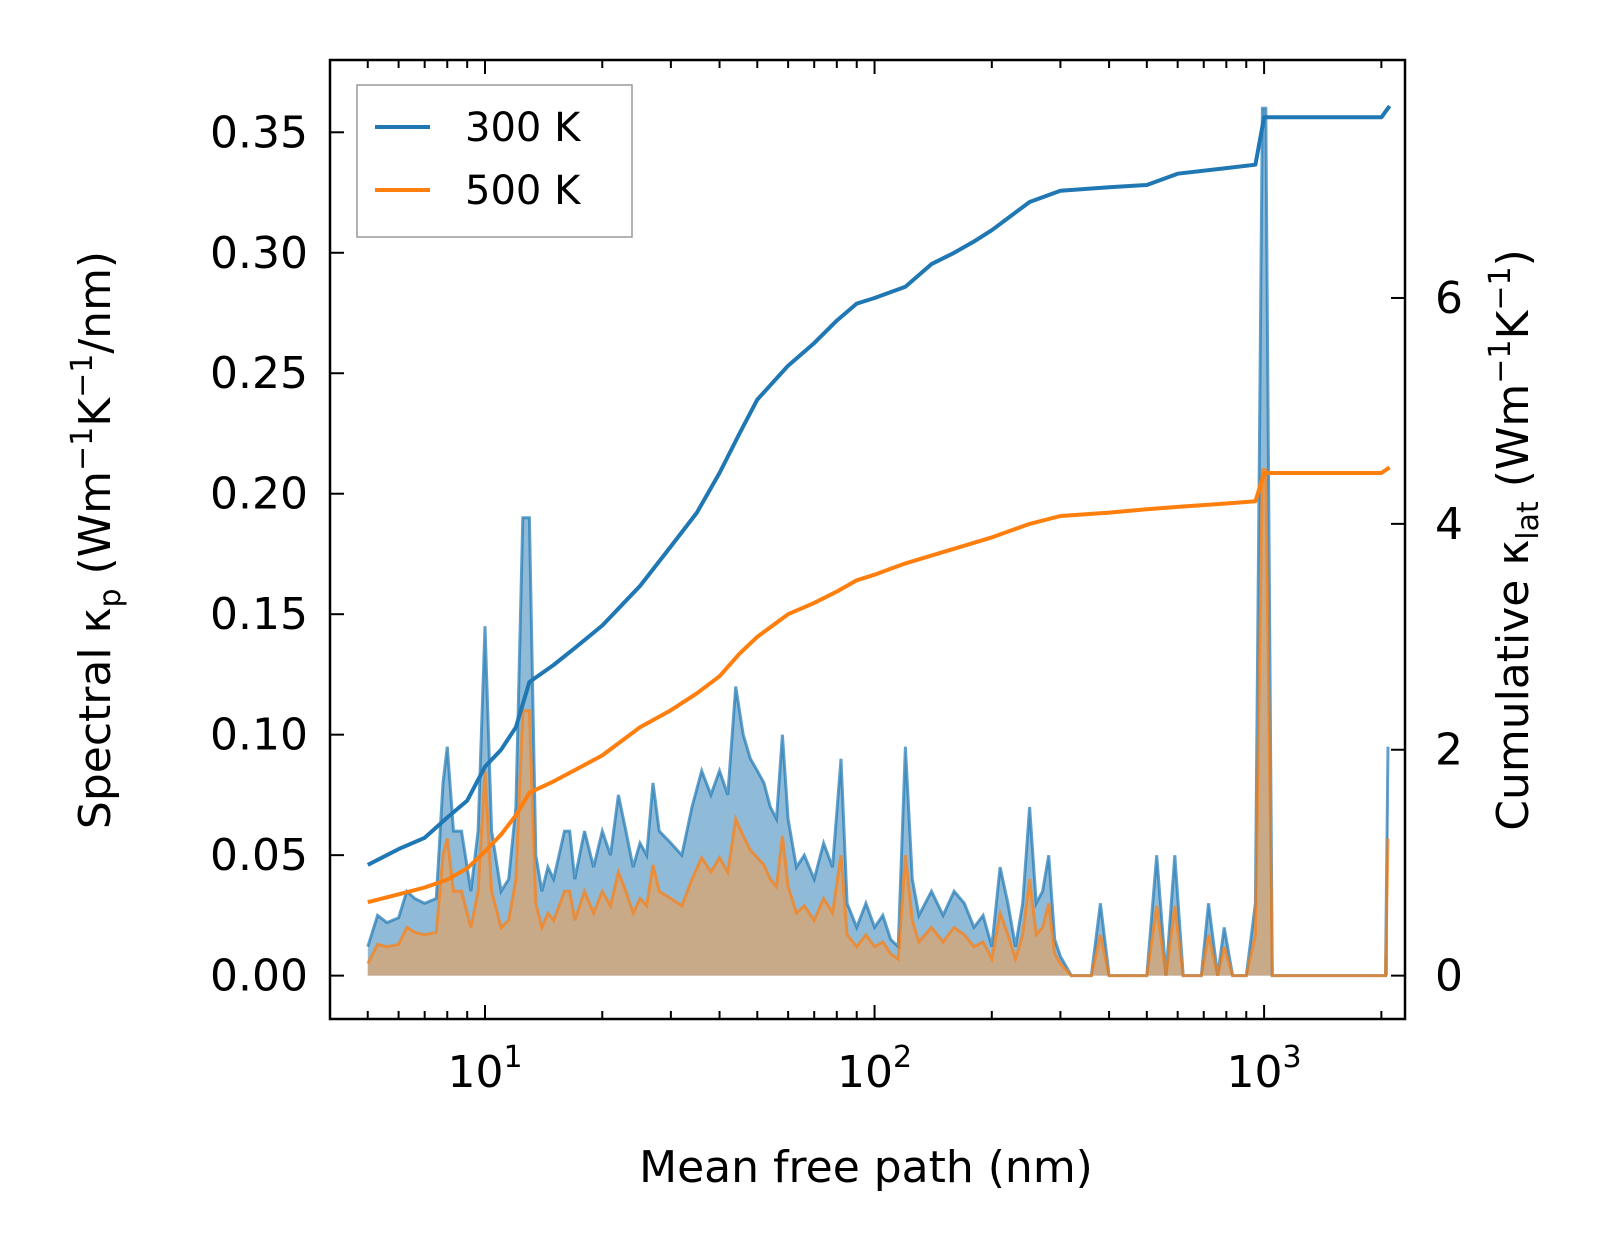 The width and height of the screenshot is (1623, 1254). What do you see at coordinates (1513, 257) in the screenshot?
I see `y-right-title-units-end: )` at bounding box center [1513, 257].